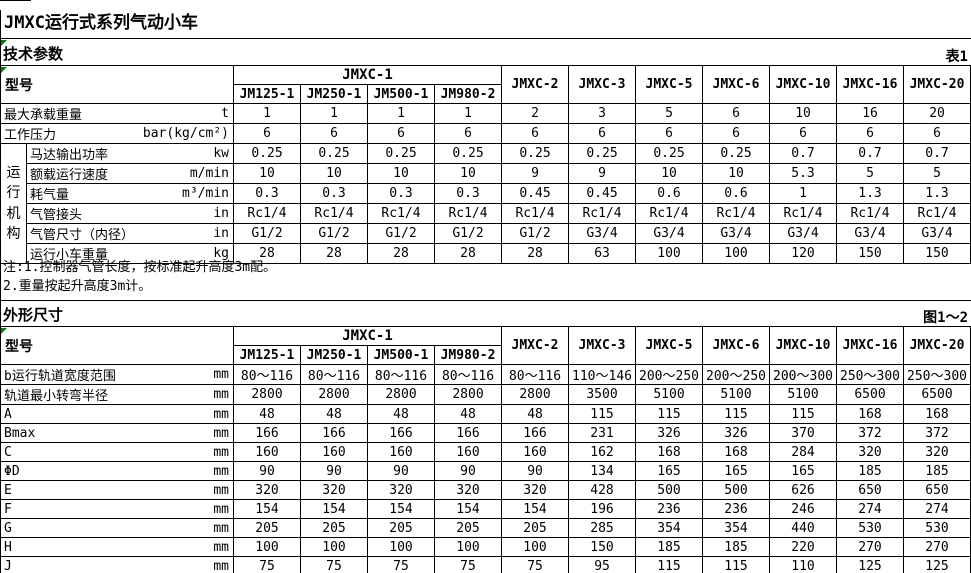  Describe the element at coordinates (535, 528) in the screenshot. I see `value-cell: 205` at that location.